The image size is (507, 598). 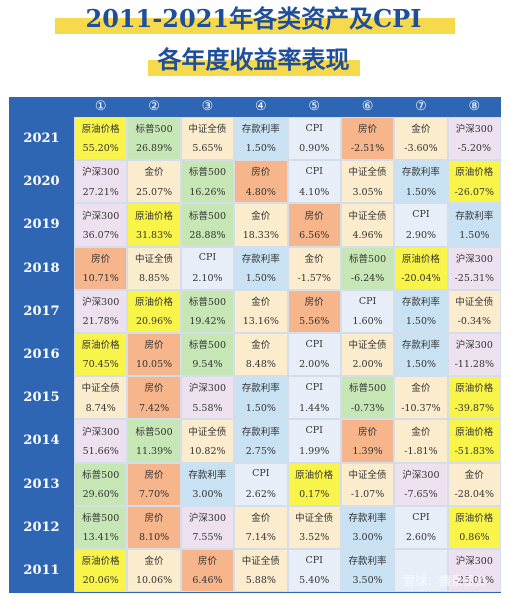 I want to click on asset-name, so click(x=420, y=560).